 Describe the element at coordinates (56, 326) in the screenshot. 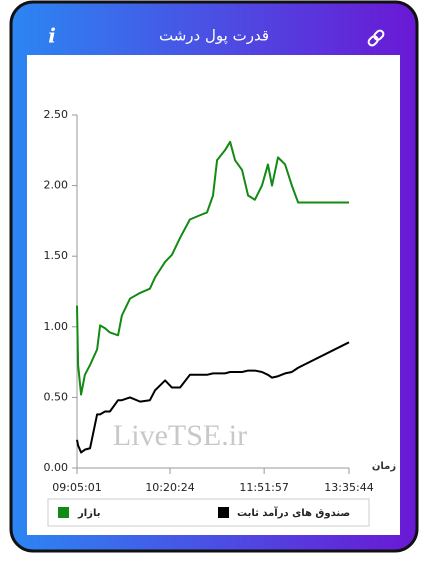

I see `y-tick-label: 1.00` at that location.